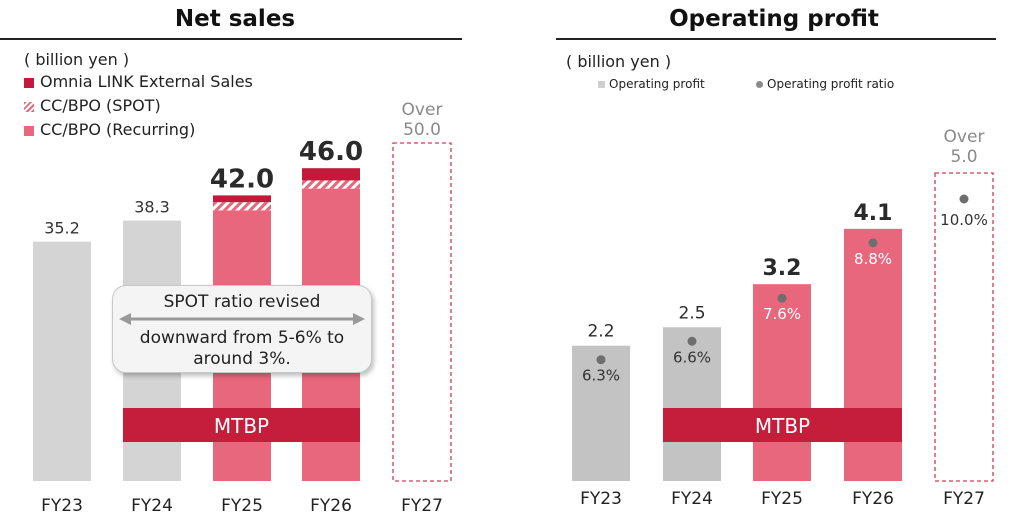 The height and width of the screenshot is (519, 1024). Describe the element at coordinates (62, 228) in the screenshot. I see `total-label-fy23: 35.2` at that location.